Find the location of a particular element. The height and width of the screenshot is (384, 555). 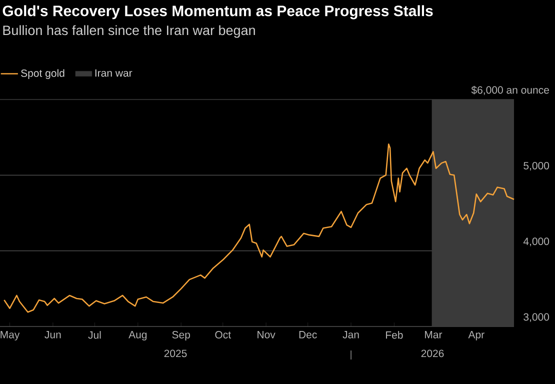

text: 2026 is located at coordinates (432, 354).